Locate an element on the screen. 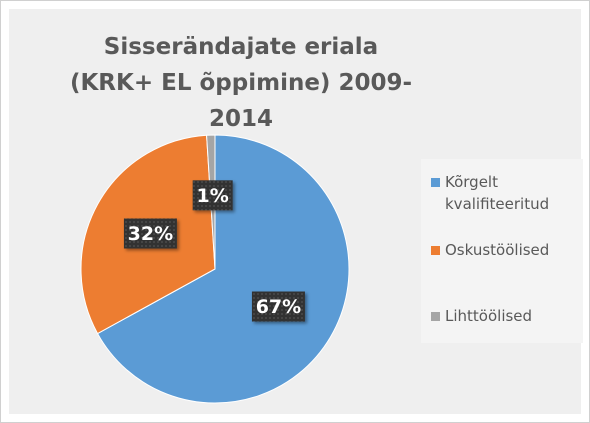 This screenshot has width=590, height=423. legend-entry: Lihttöölised is located at coordinates (510, 316).